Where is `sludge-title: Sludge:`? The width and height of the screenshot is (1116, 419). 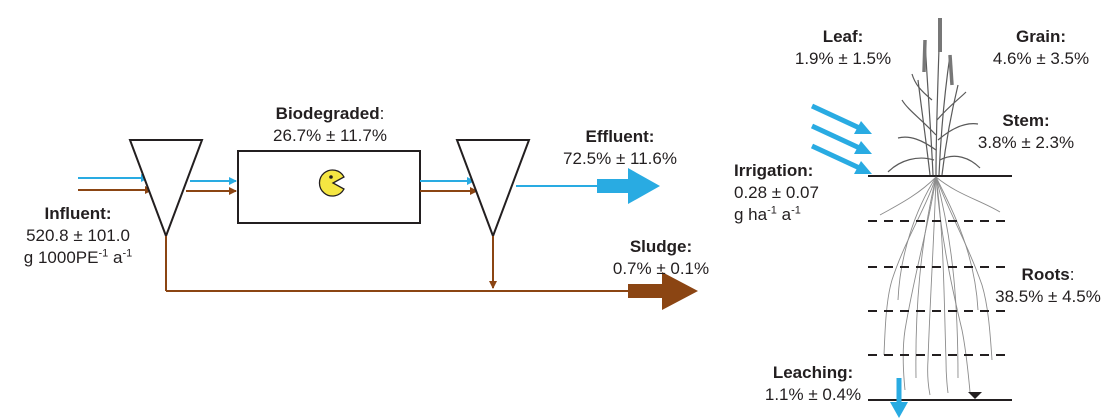 sludge-title: Sludge: is located at coordinates (661, 246).